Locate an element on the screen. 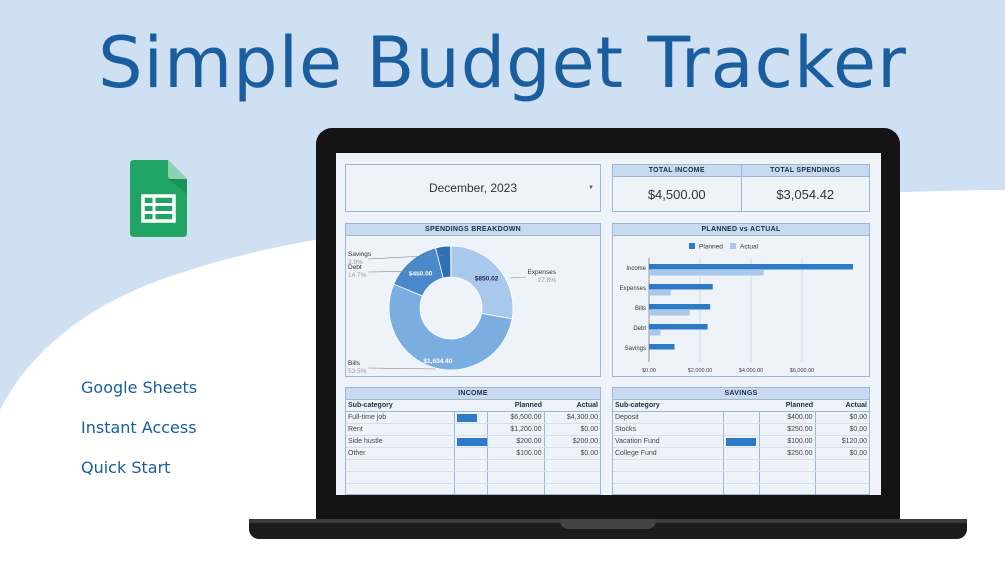 Image resolution: width=1005 pixels, height=565 pixels. table-row: Side hustle $200.00 $200.00 is located at coordinates (473, 441).